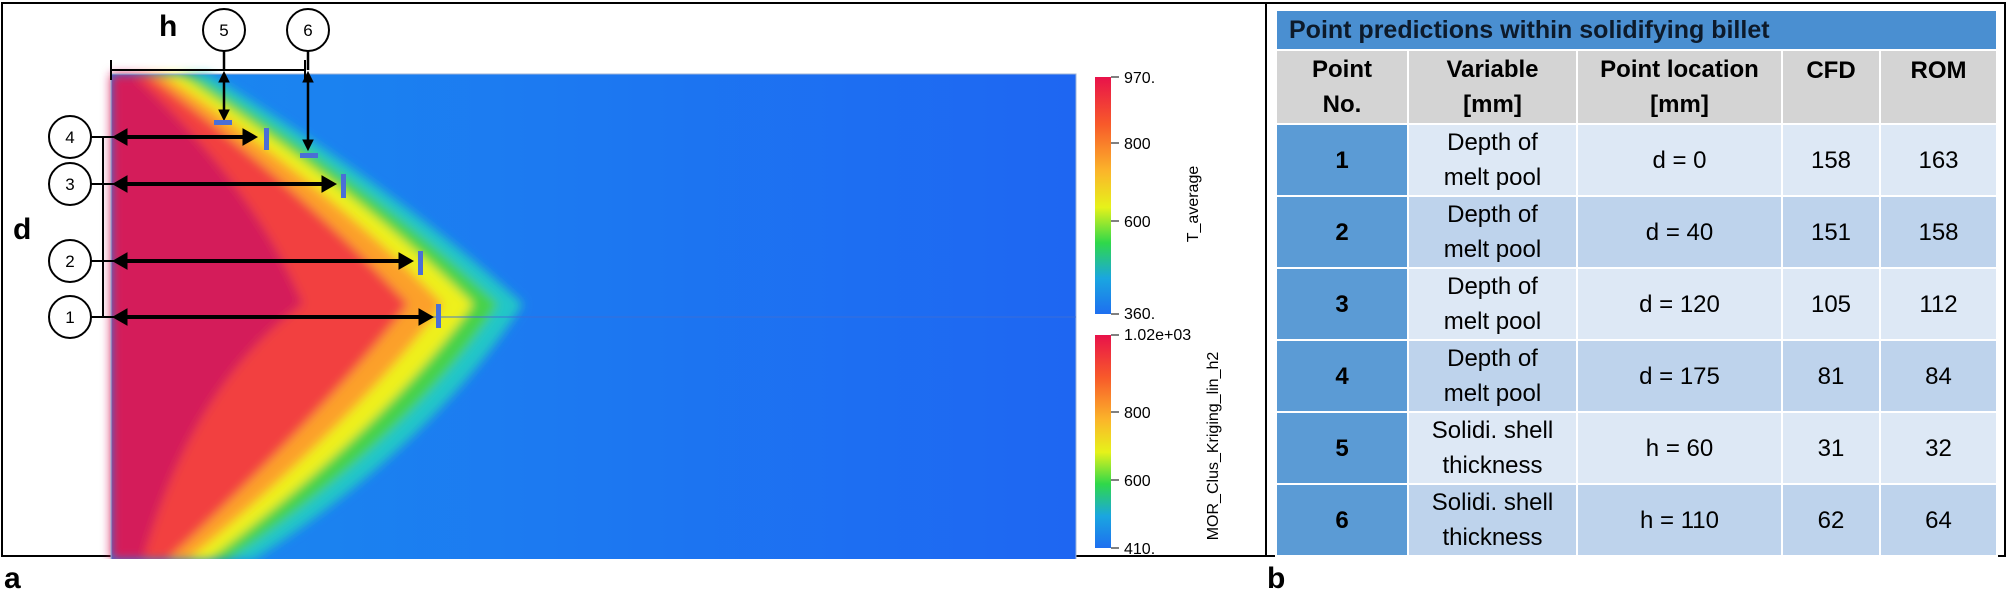  What do you see at coordinates (1276, 578) in the screenshot?
I see `panel-b-letter: b` at bounding box center [1276, 578].